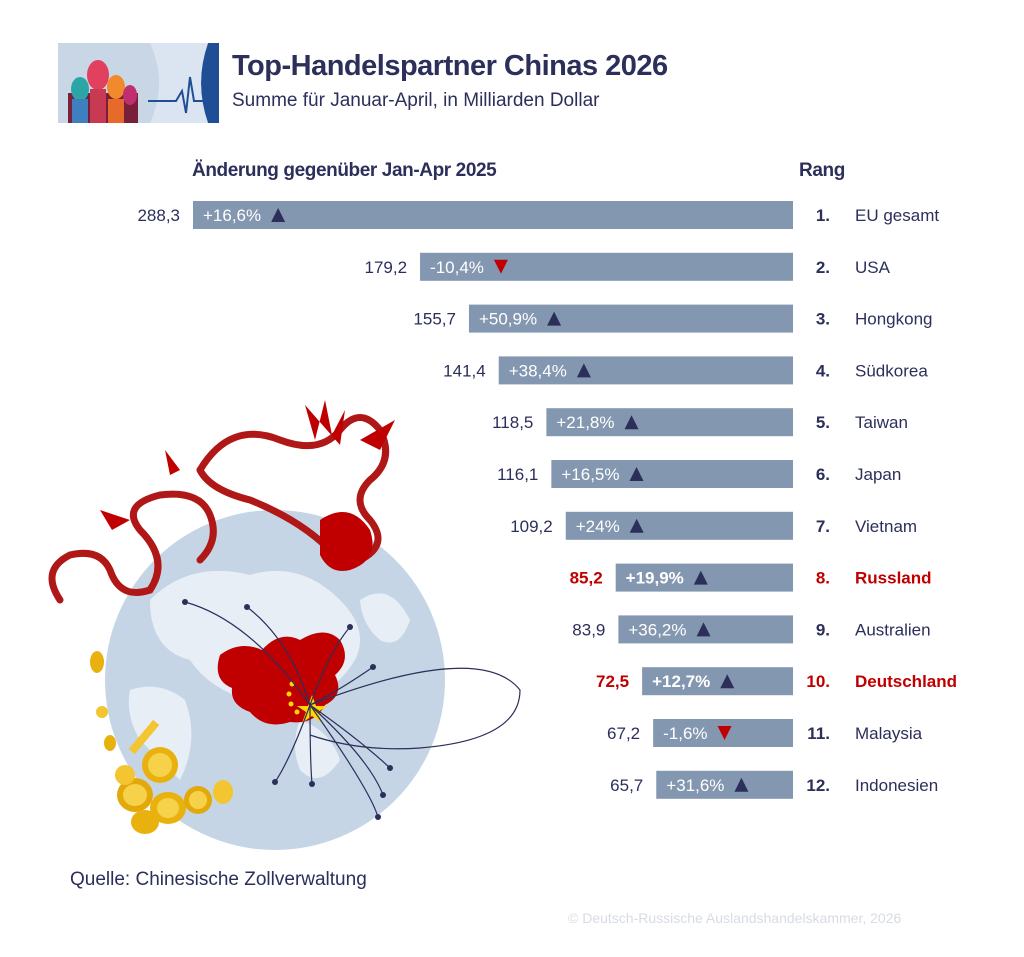  What do you see at coordinates (158, 215) in the screenshot?
I see `value-label: 288,3` at bounding box center [158, 215].